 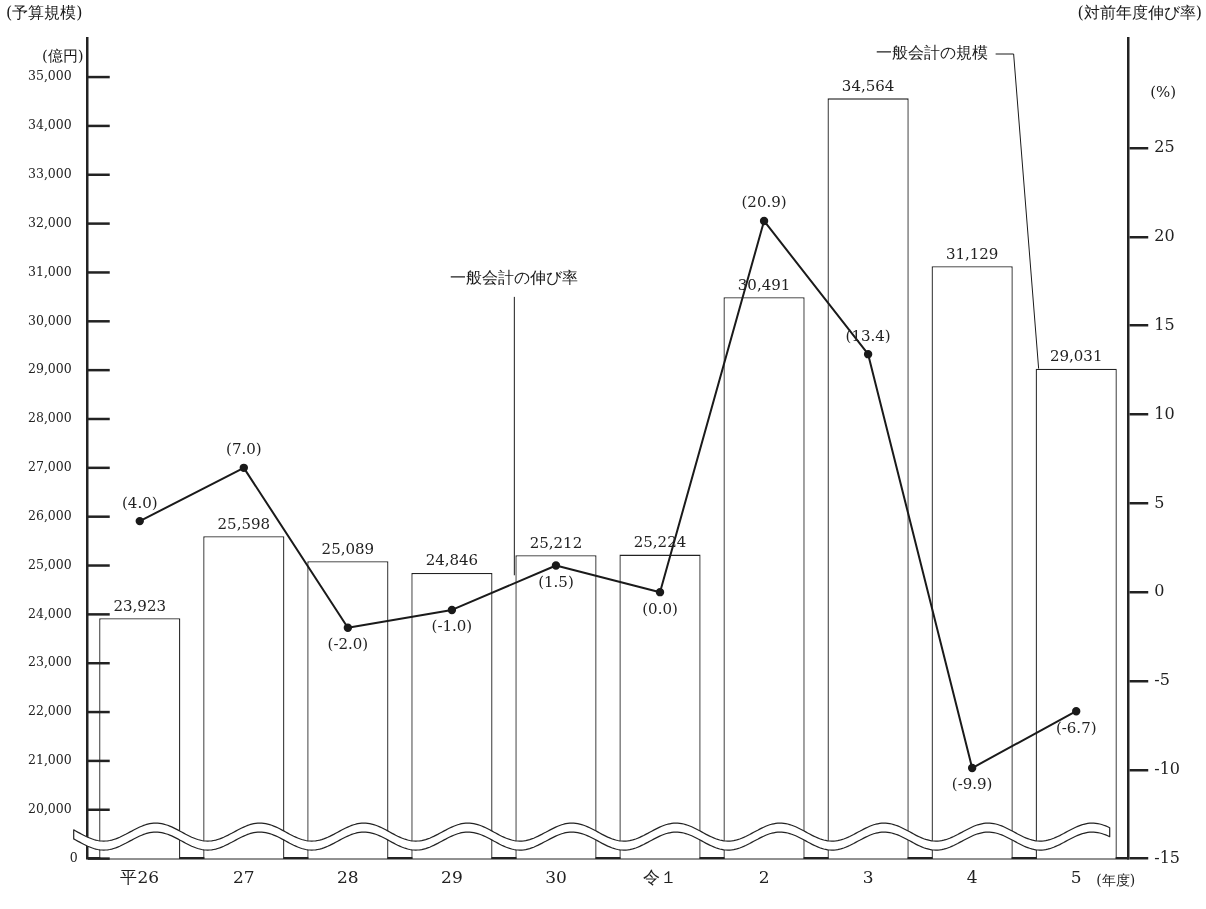 I want to click on y2-tick-label: -10, so click(x=1167, y=768).